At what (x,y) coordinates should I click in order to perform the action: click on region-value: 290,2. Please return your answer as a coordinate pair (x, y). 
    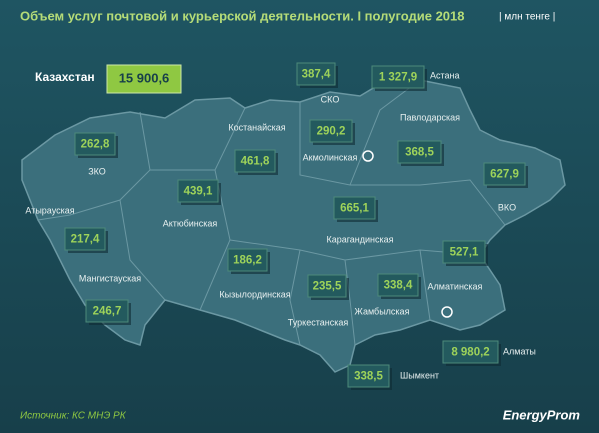
    Looking at the image, I should click on (331, 132).